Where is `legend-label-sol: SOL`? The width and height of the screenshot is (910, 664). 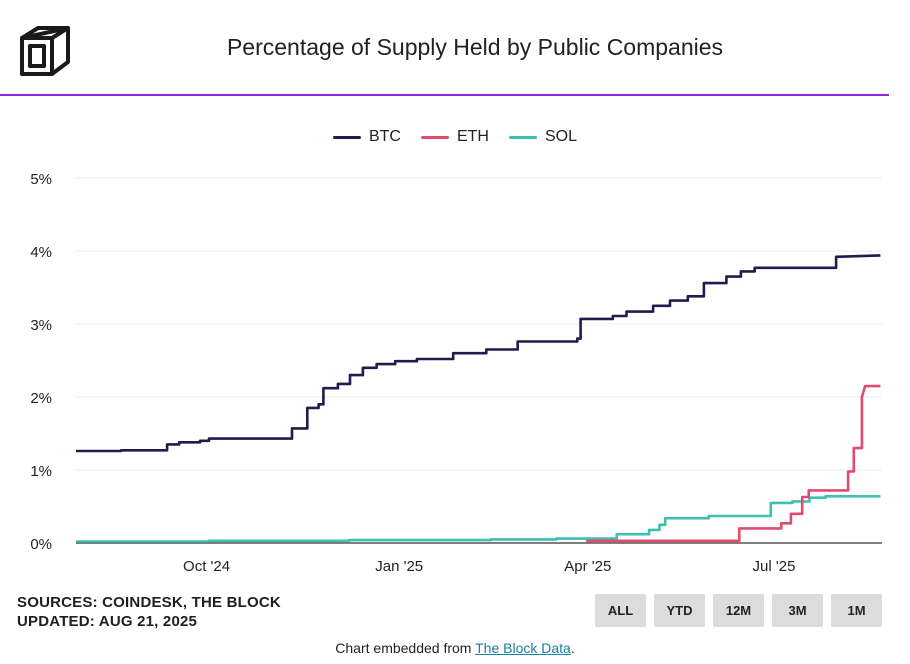 legend-label-sol: SOL is located at coordinates (560, 136).